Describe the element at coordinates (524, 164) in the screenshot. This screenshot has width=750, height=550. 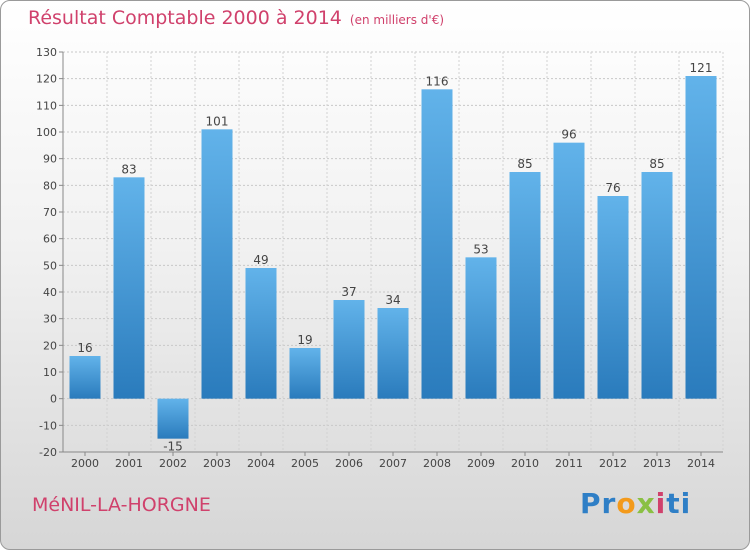
I see `data-label-2010: 85` at that location.